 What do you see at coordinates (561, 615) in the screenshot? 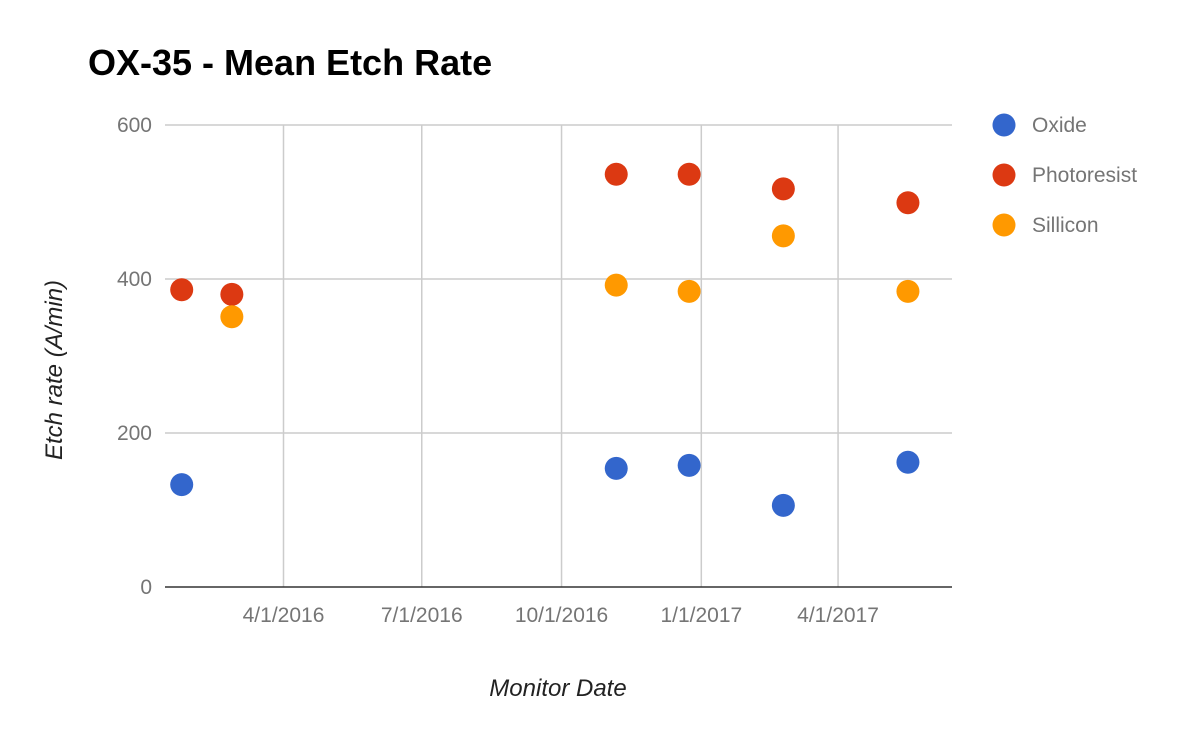
I see `x-tick-label: 10/1/2016` at bounding box center [561, 615].